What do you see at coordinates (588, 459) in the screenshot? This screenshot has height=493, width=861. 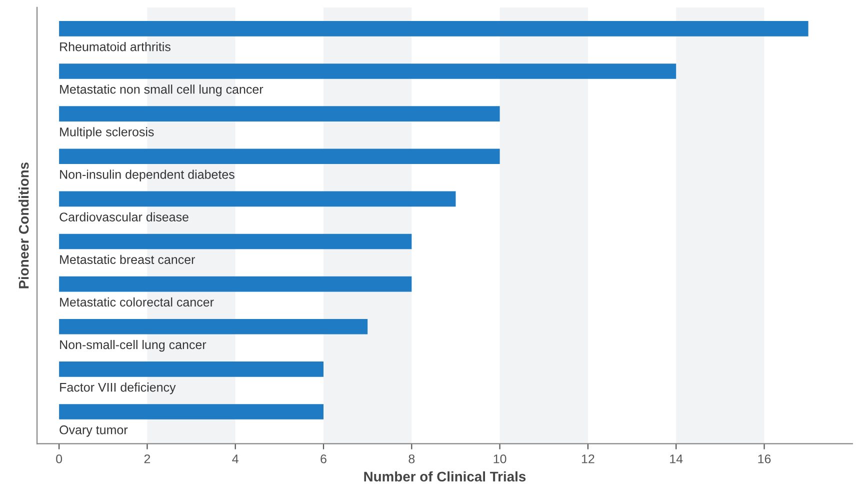 I see `x-tick-label: 12` at bounding box center [588, 459].